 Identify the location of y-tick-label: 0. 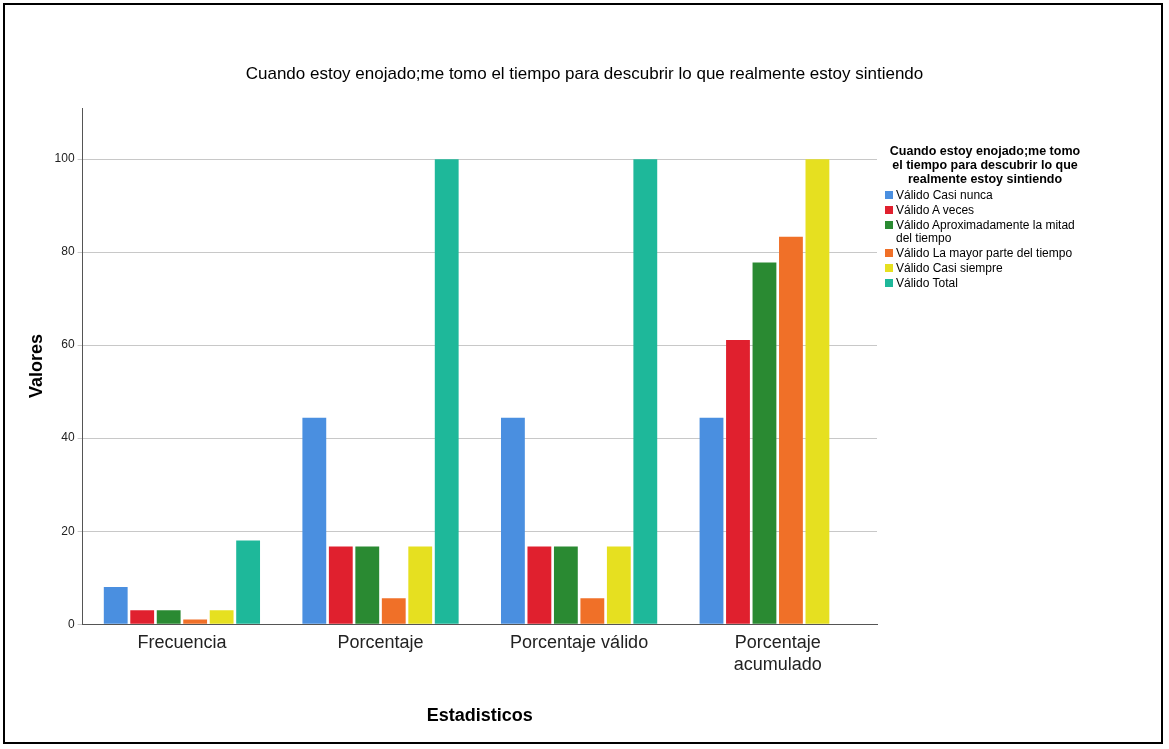
(71, 623).